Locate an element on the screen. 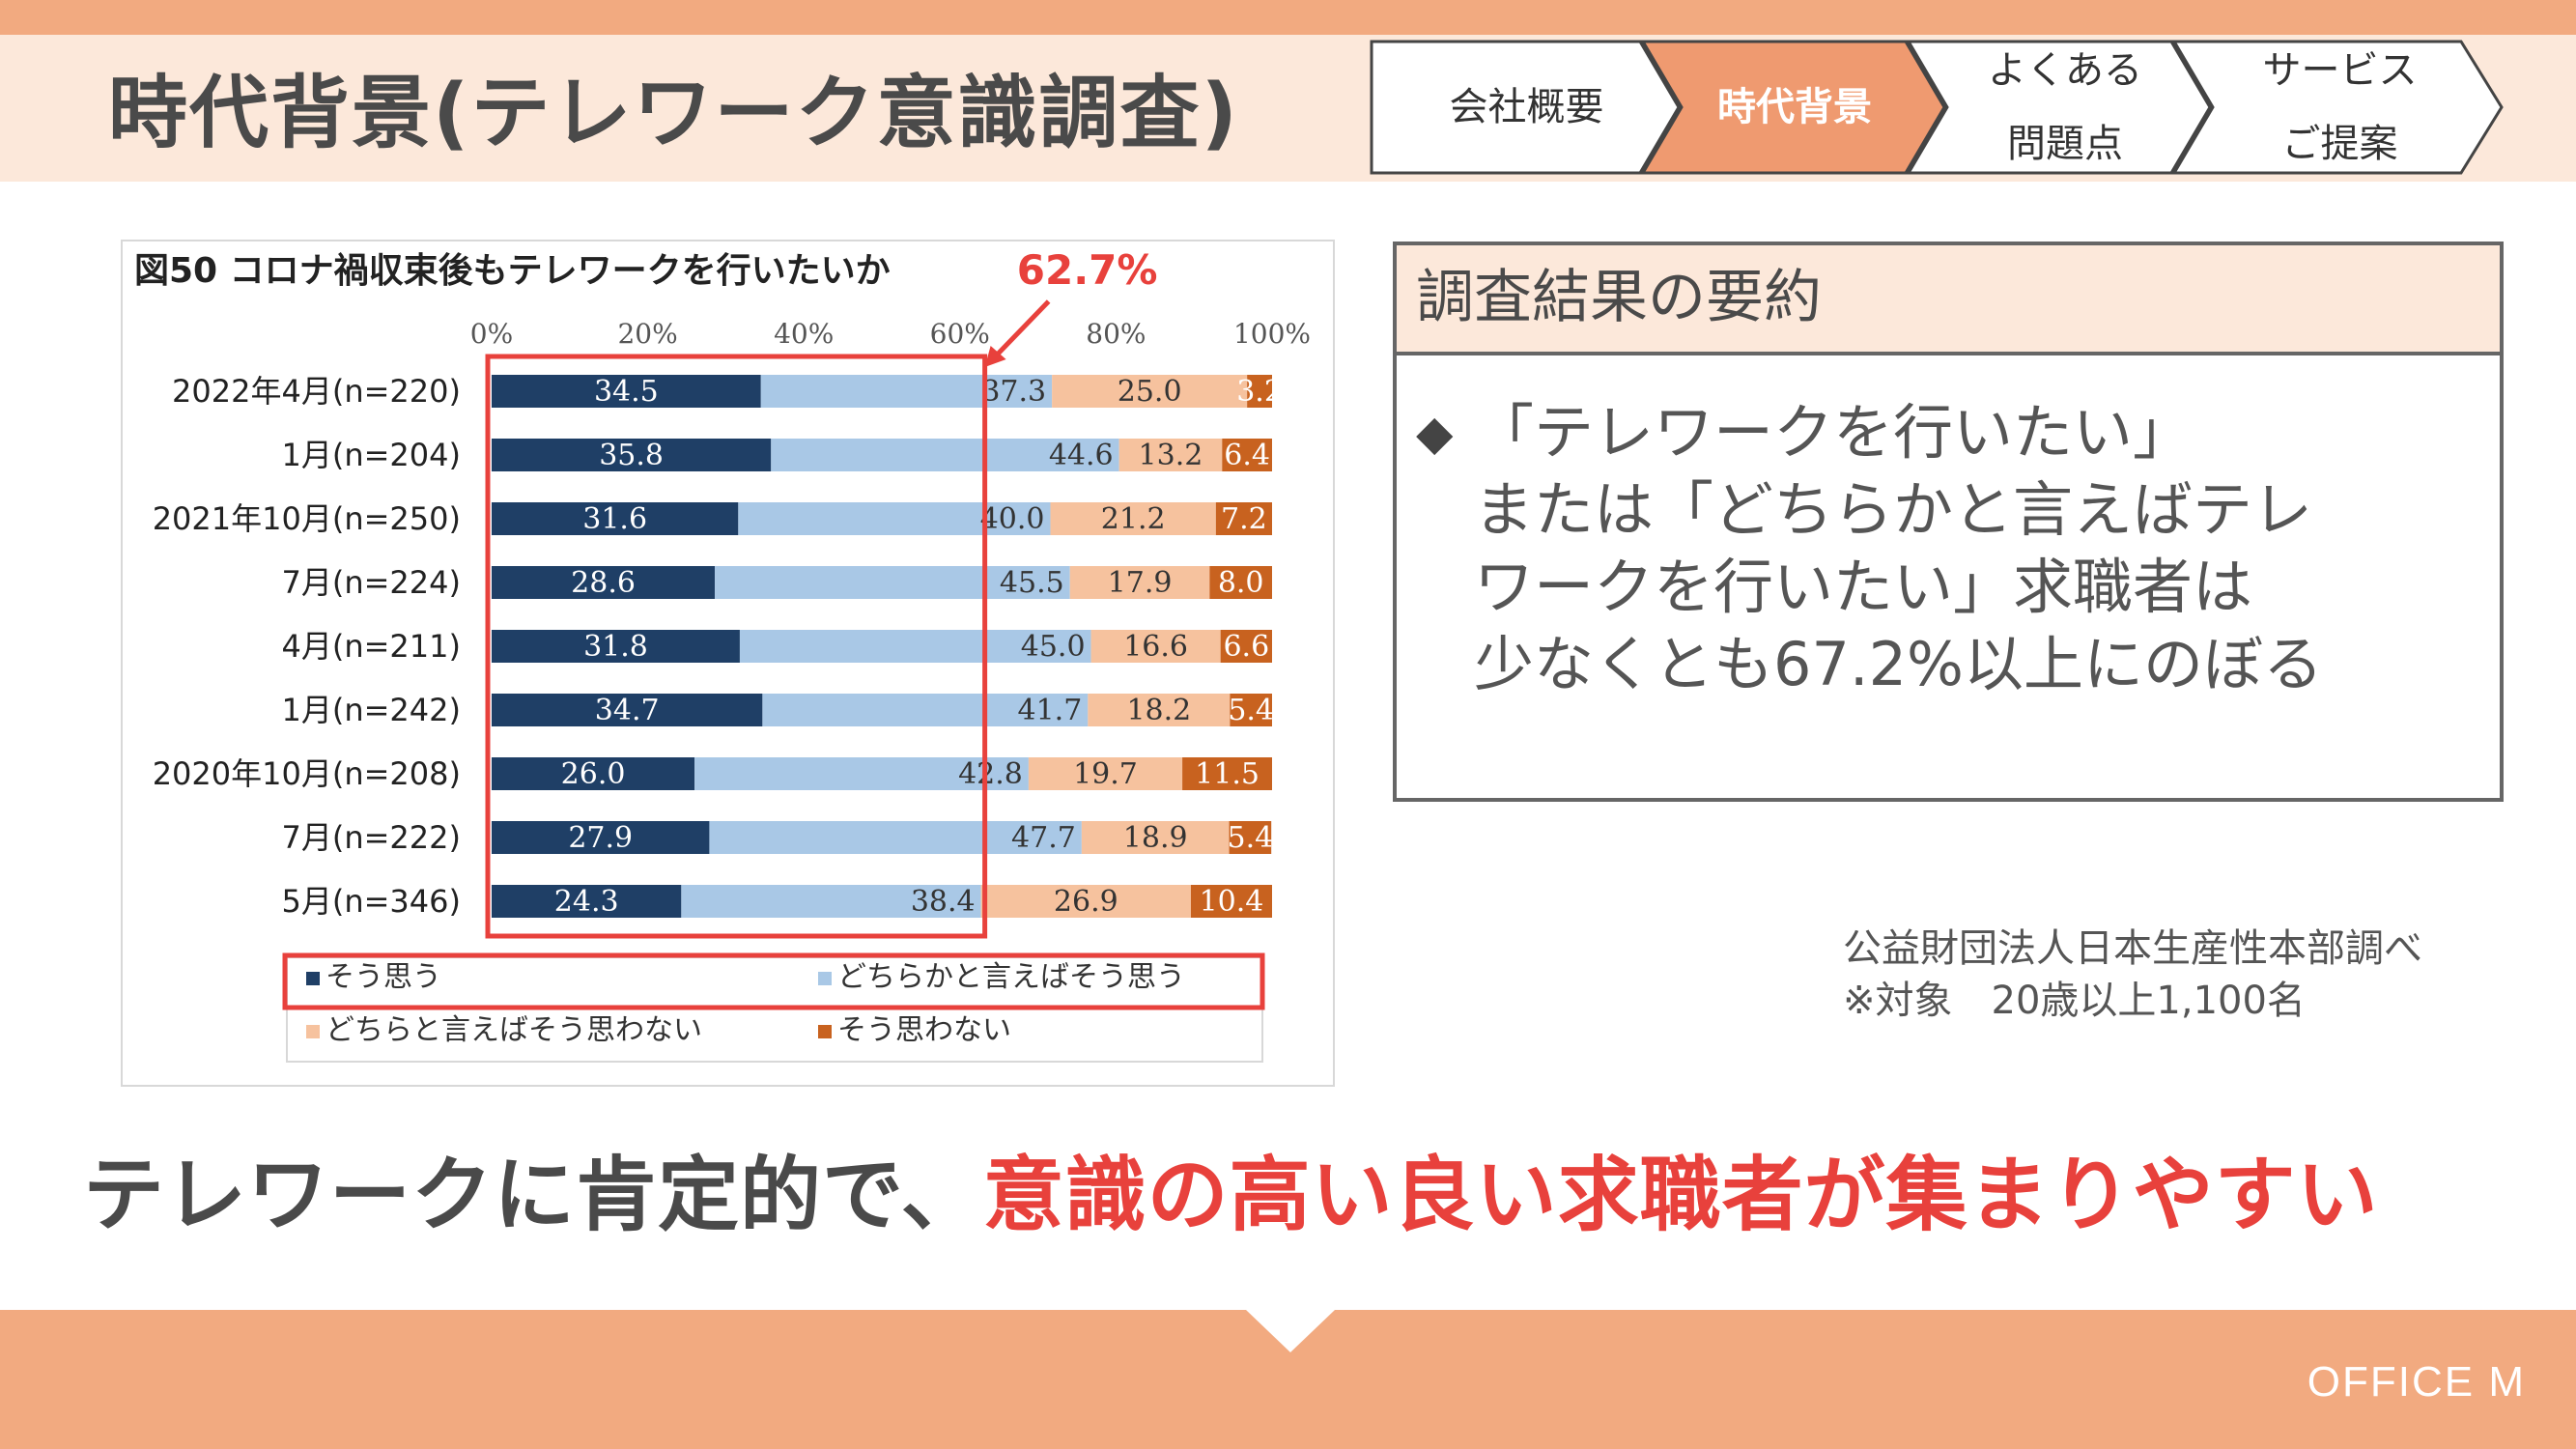 The image size is (2576, 1449). category-label: 1月(n=242) is located at coordinates (371, 710).